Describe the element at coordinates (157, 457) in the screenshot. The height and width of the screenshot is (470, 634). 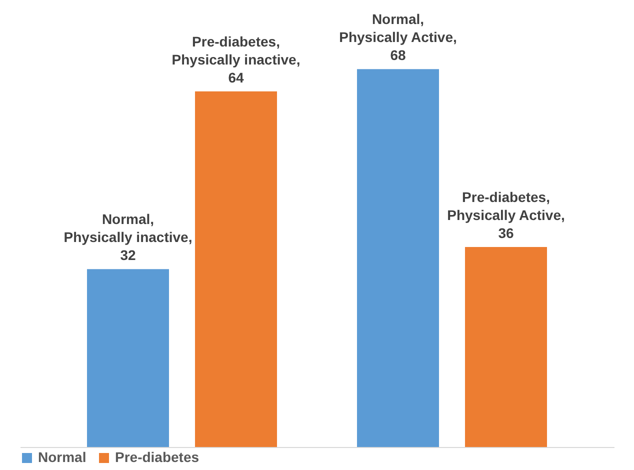
I see `legend-label: Pre-diabetes` at that location.